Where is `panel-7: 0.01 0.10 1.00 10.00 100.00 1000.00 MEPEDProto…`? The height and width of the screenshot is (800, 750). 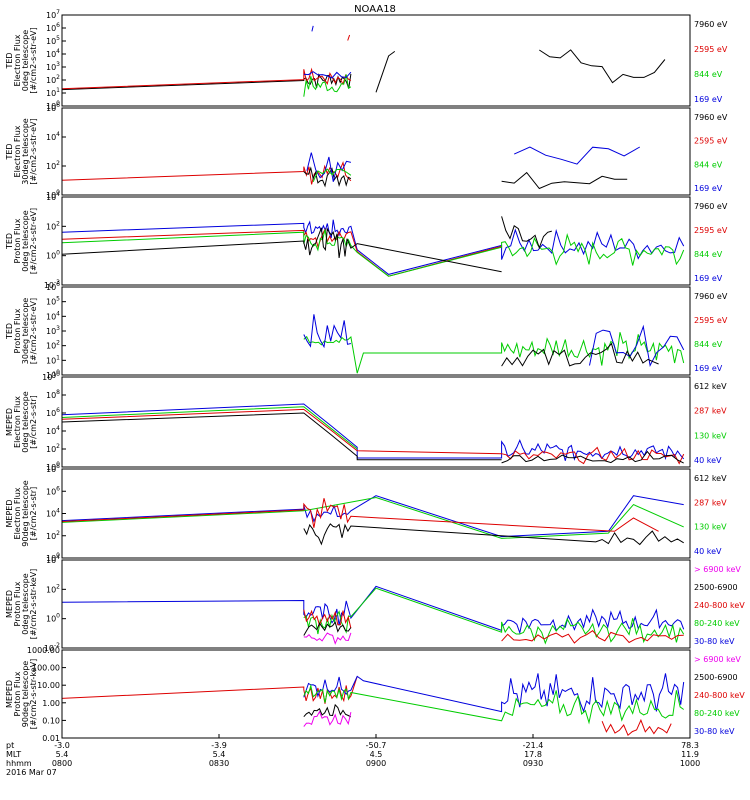 panel-7: 0.01 0.10 1.00 10.00 100.00 1000.00 MEPEDProto… is located at coordinates (375, 694).